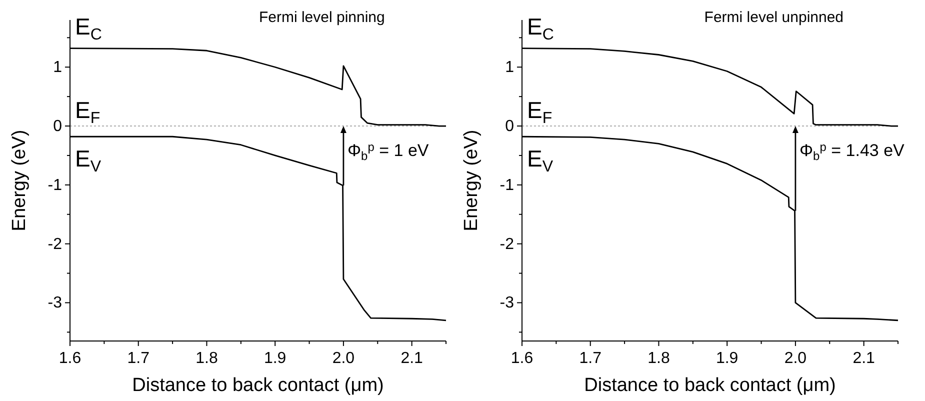 The image size is (925, 401). What do you see at coordinates (852, 151) in the screenshot?
I see `annotation: Φ$_{b}$$^{p}$ = 1.43 eV` at bounding box center [852, 151].